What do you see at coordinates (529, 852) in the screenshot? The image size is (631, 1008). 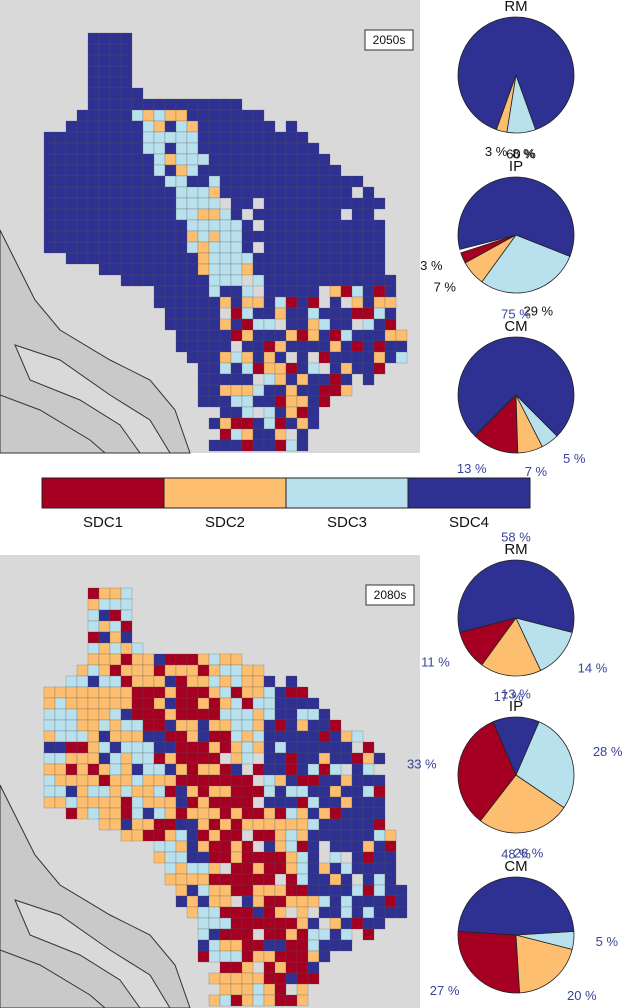 I see `pie-value-label: 26 %` at bounding box center [529, 852].